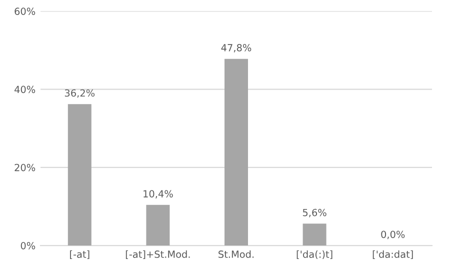 The width and height of the screenshot is (450, 279). Describe the element at coordinates (236, 48) in the screenshot. I see `data-label: 47,8%` at that location.